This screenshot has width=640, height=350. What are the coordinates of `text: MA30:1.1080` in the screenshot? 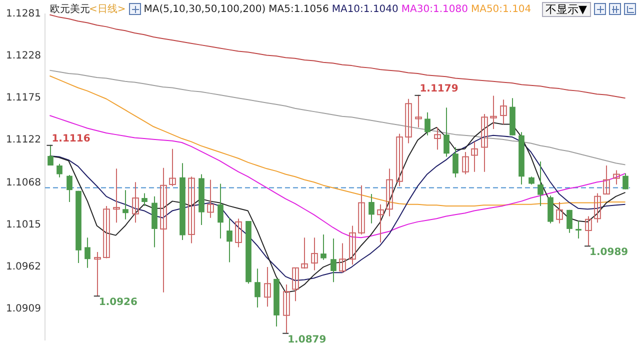 It's located at (434, 9).